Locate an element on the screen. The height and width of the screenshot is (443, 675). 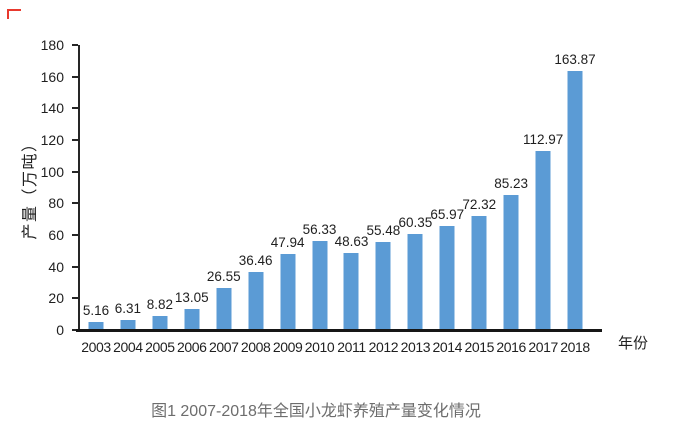
y-tick-label: 140 is located at coordinates (52, 108).